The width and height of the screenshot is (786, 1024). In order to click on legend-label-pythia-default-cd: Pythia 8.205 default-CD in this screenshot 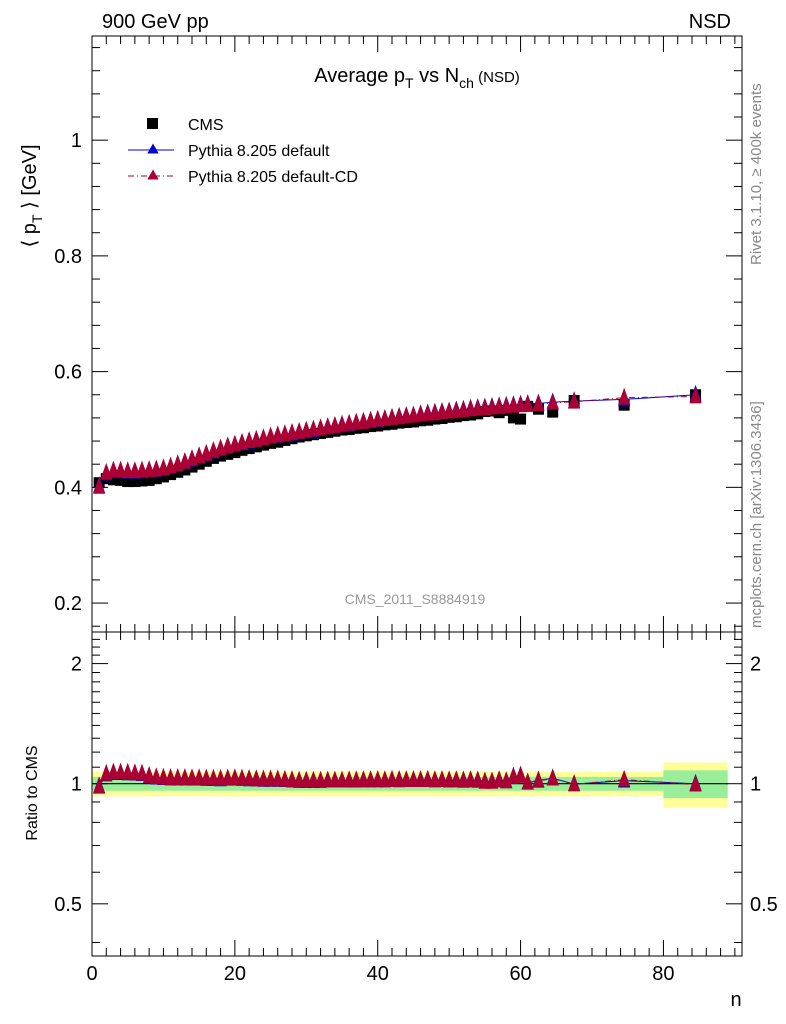, I will do `click(273, 177)`.